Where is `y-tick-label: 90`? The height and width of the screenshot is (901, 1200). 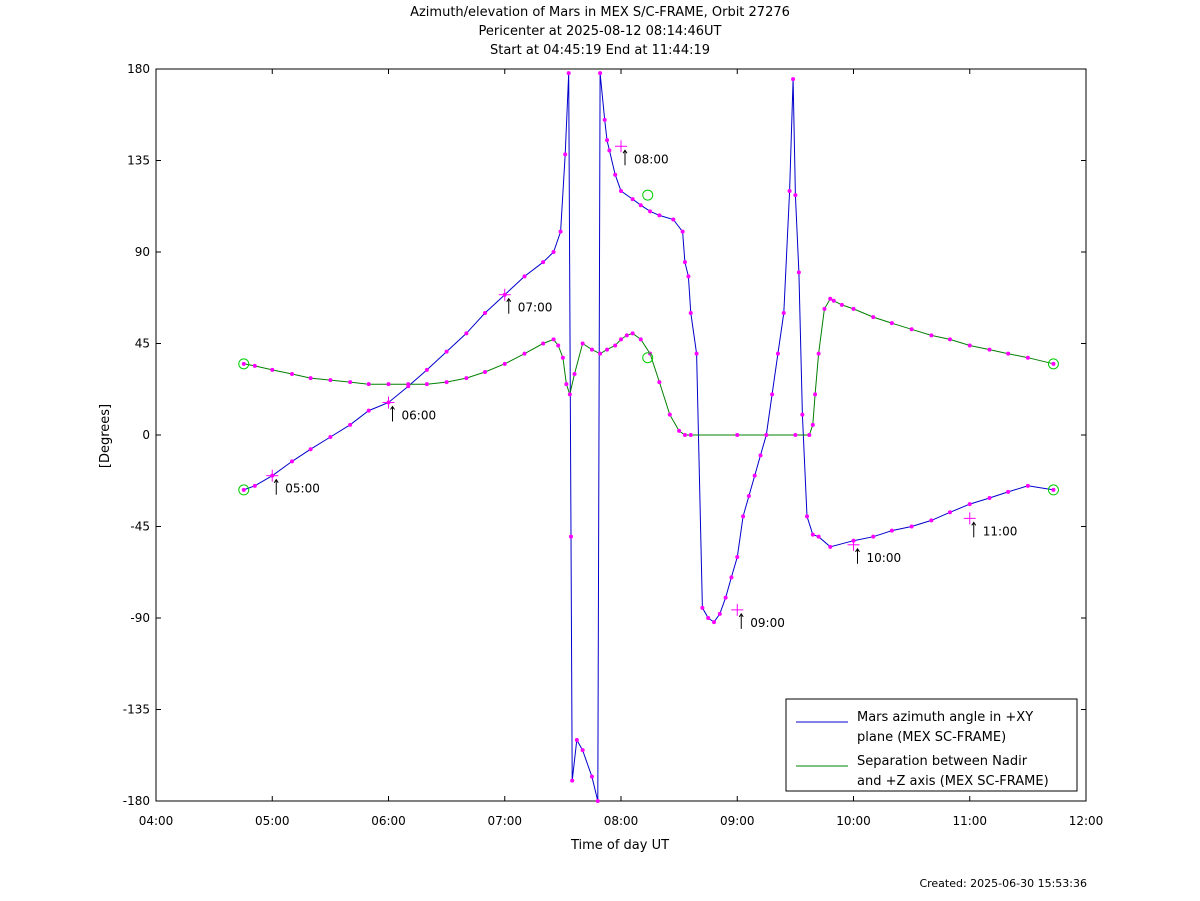 y-tick-label: 90 is located at coordinates (142, 252).